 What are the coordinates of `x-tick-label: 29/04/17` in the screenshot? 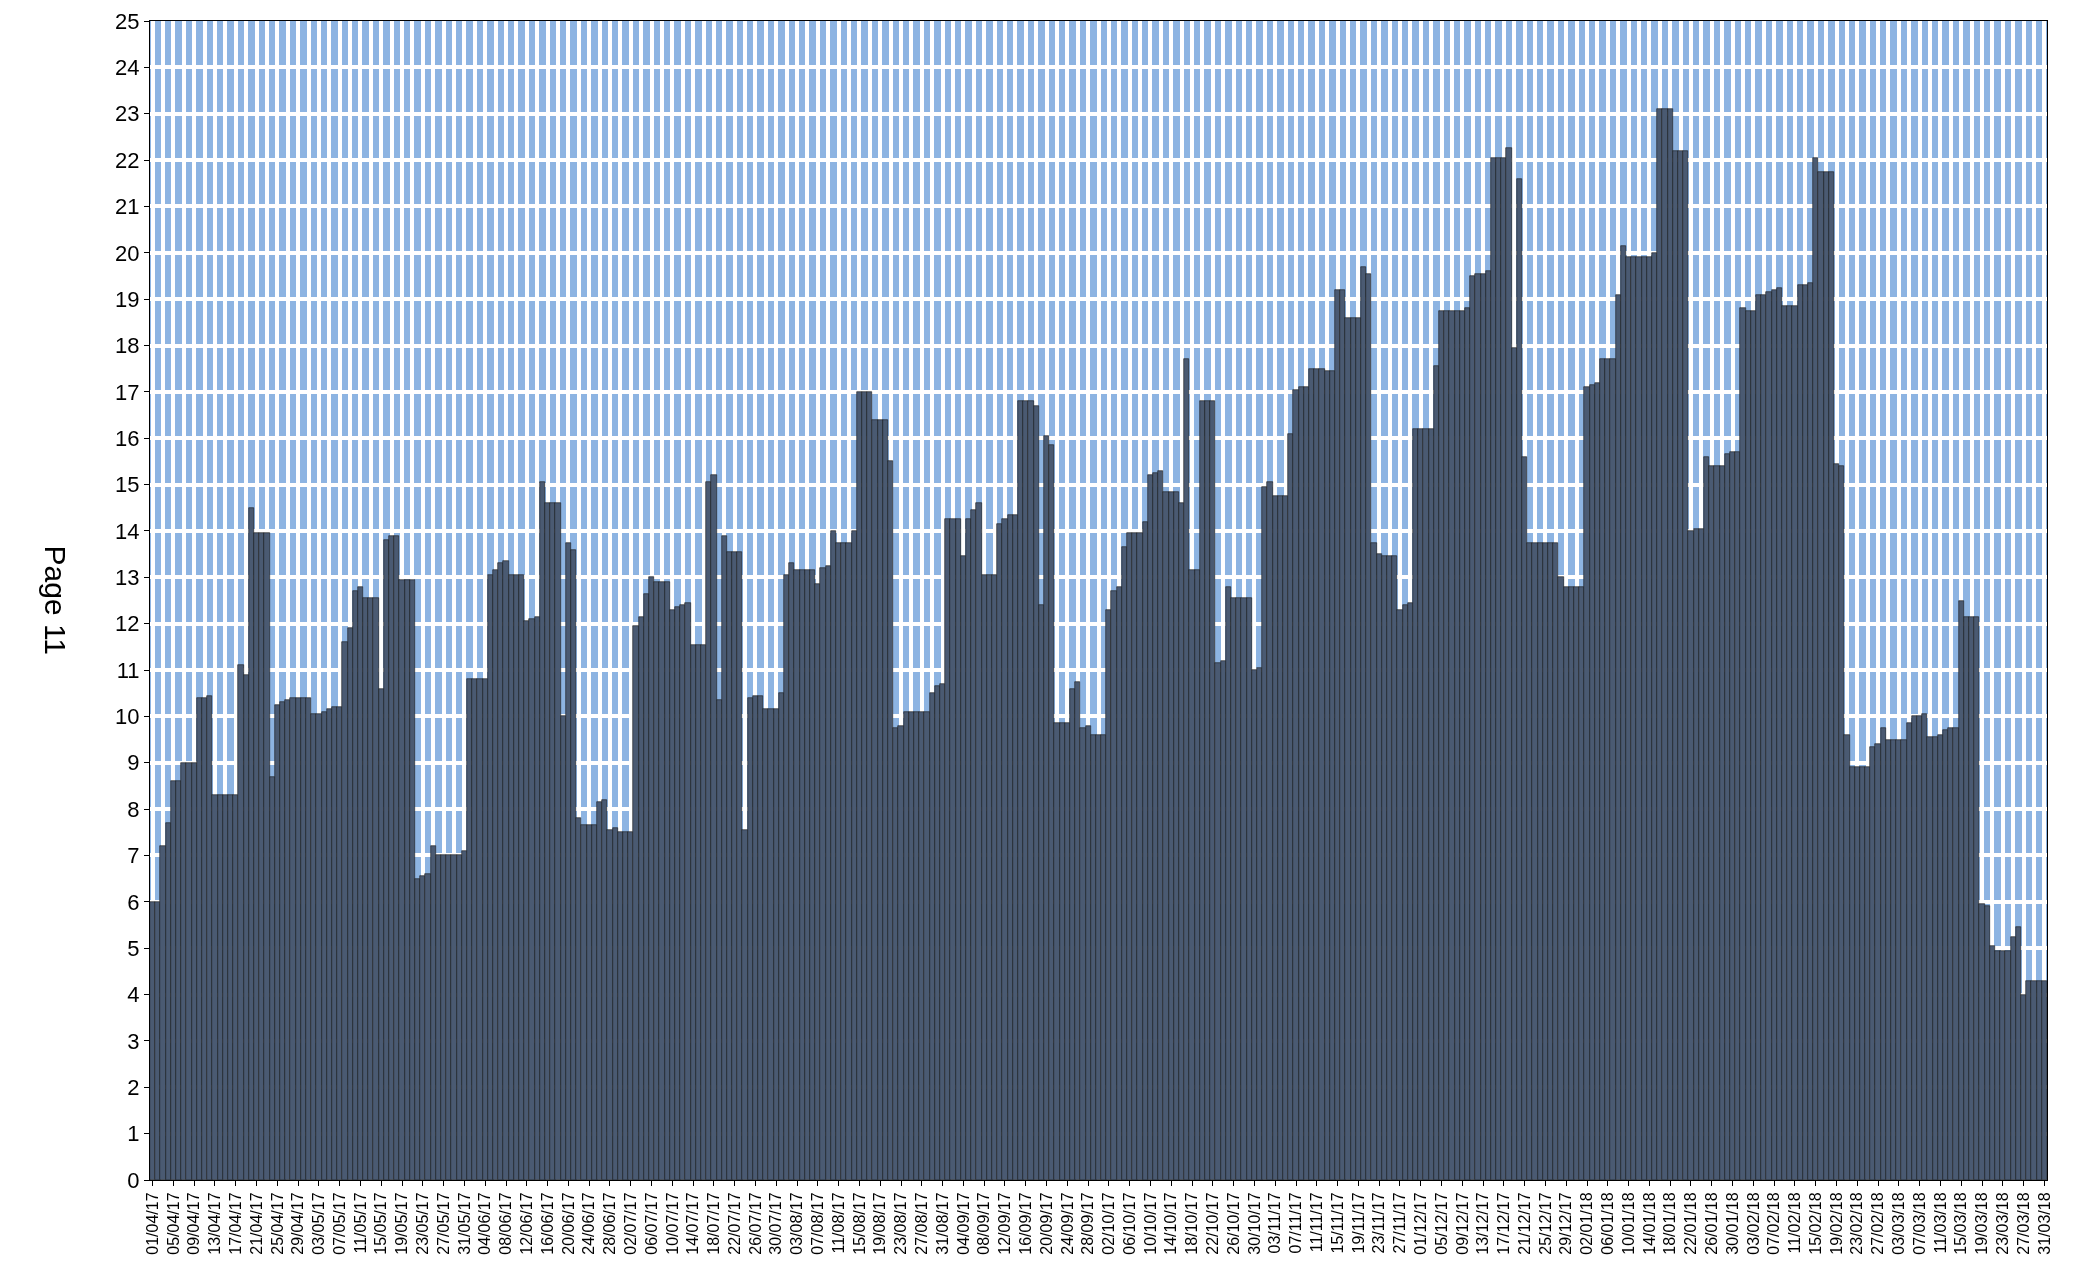 It's located at (298, 1223).